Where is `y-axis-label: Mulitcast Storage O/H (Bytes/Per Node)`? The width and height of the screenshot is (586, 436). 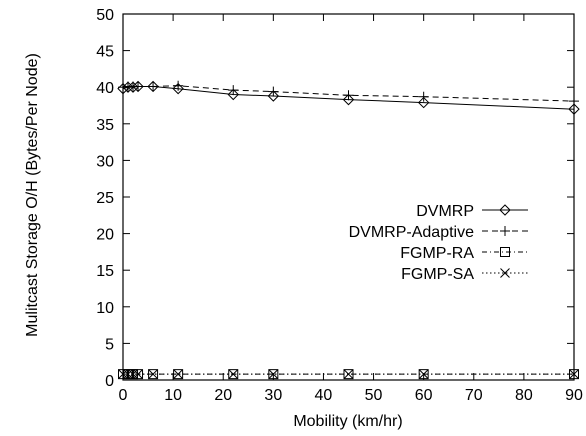
y-axis-label: Mulitcast Storage O/H (Bytes/Per Node) is located at coordinates (32, 195).